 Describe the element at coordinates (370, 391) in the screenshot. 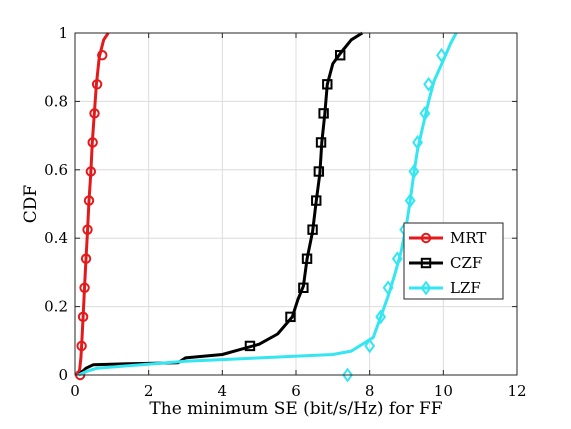

I see `x-tick-label: 8` at that location.